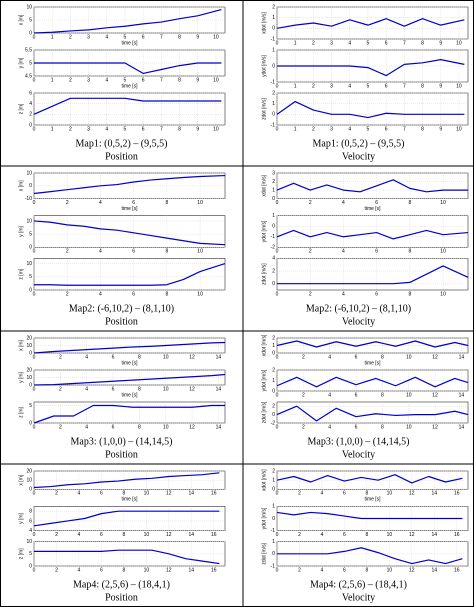 This screenshot has width=474, height=607. What do you see at coordinates (457, 494) in the screenshot?
I see `x-tick-label: 16` at bounding box center [457, 494].